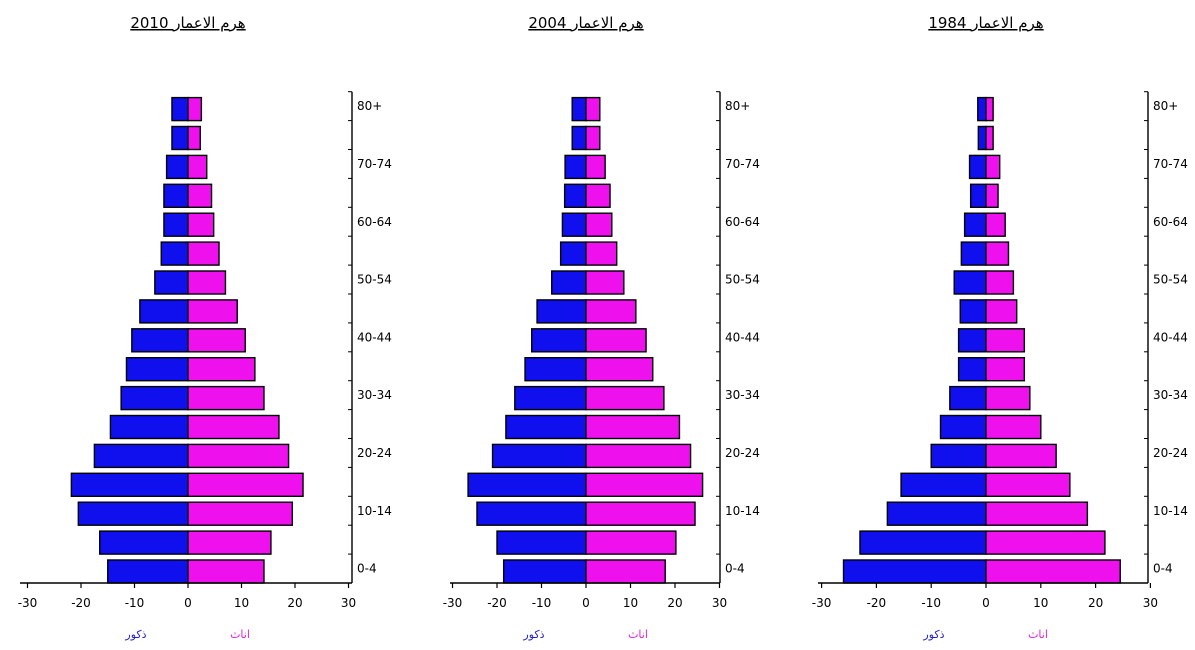 The height and width of the screenshot is (650, 1195). What do you see at coordinates (1170, 280) in the screenshot?
I see `age-label: 50-54` at bounding box center [1170, 280].